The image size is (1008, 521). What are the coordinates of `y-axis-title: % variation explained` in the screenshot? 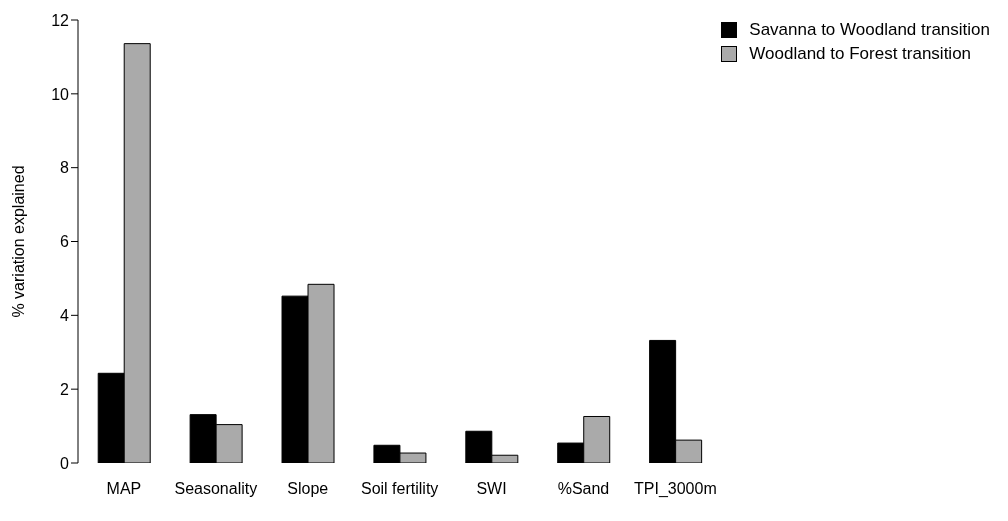 It's located at (18, 241).